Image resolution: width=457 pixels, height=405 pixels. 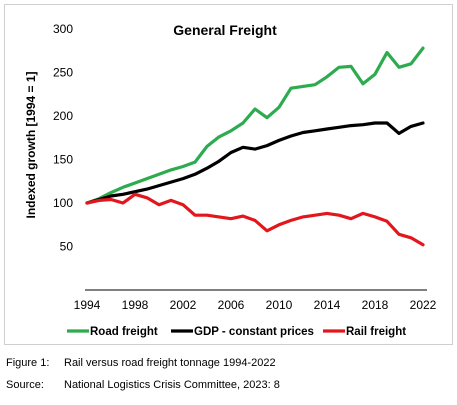 What do you see at coordinates (63, 73) in the screenshot?
I see `y-tick-label: 250` at bounding box center [63, 73].